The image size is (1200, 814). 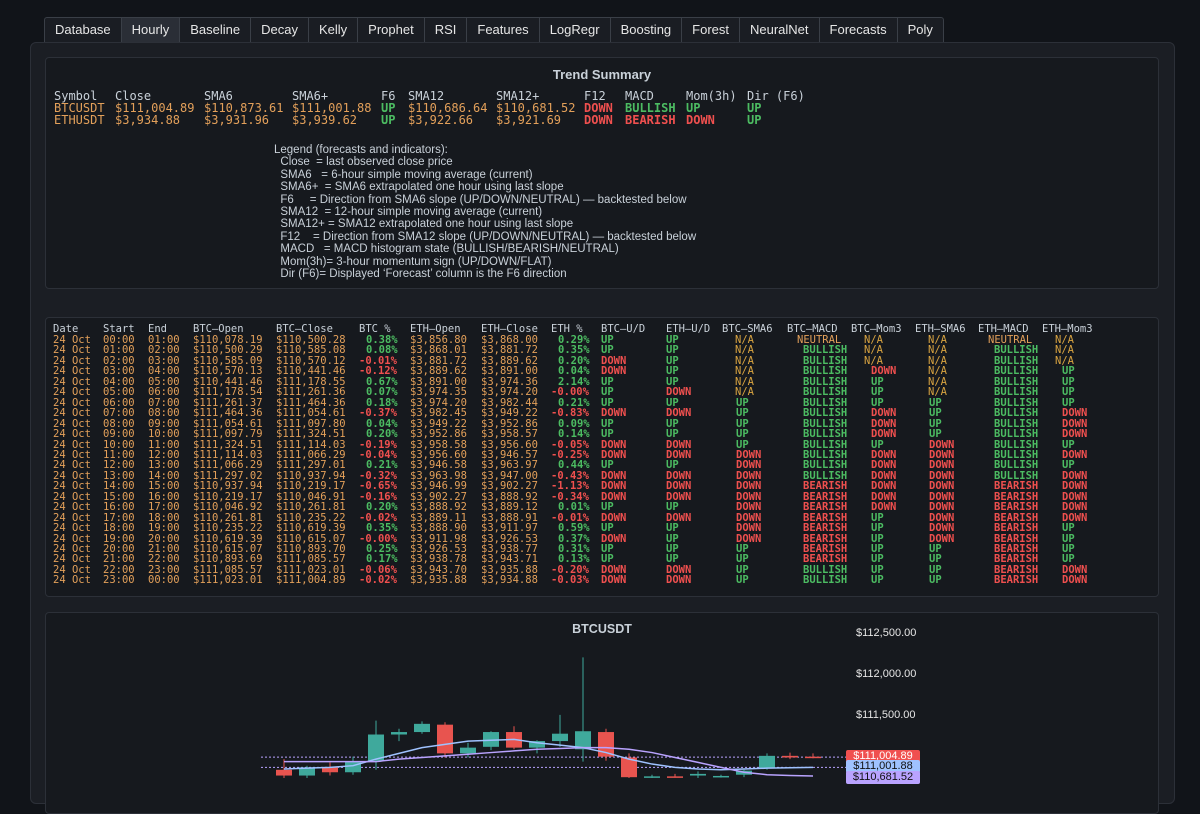 I want to click on tab-prophet: Prophet, so click(x=390, y=30).